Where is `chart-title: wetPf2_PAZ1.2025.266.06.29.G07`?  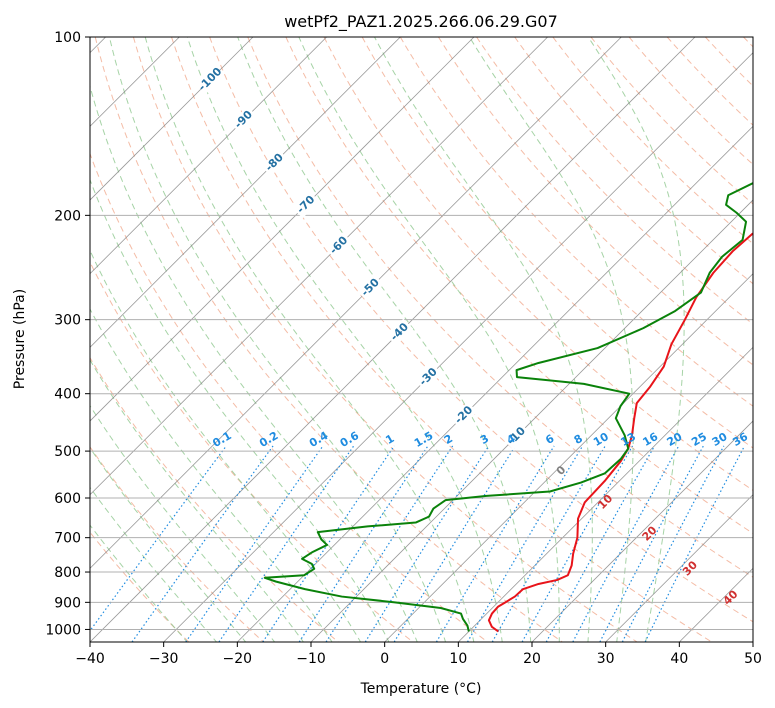 chart-title: wetPf2_PAZ1.2025.266.06.29.G07 is located at coordinates (421, 22).